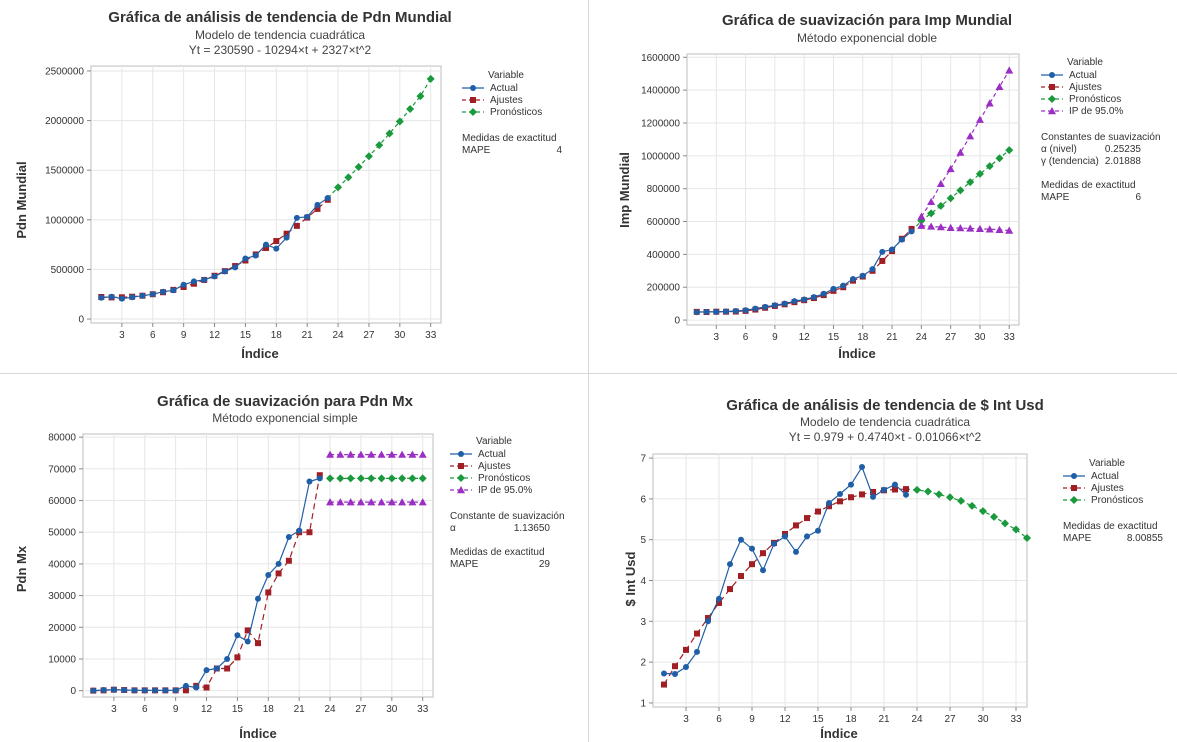  I want to click on legend-entry-actual: Actual, so click(1083, 75).